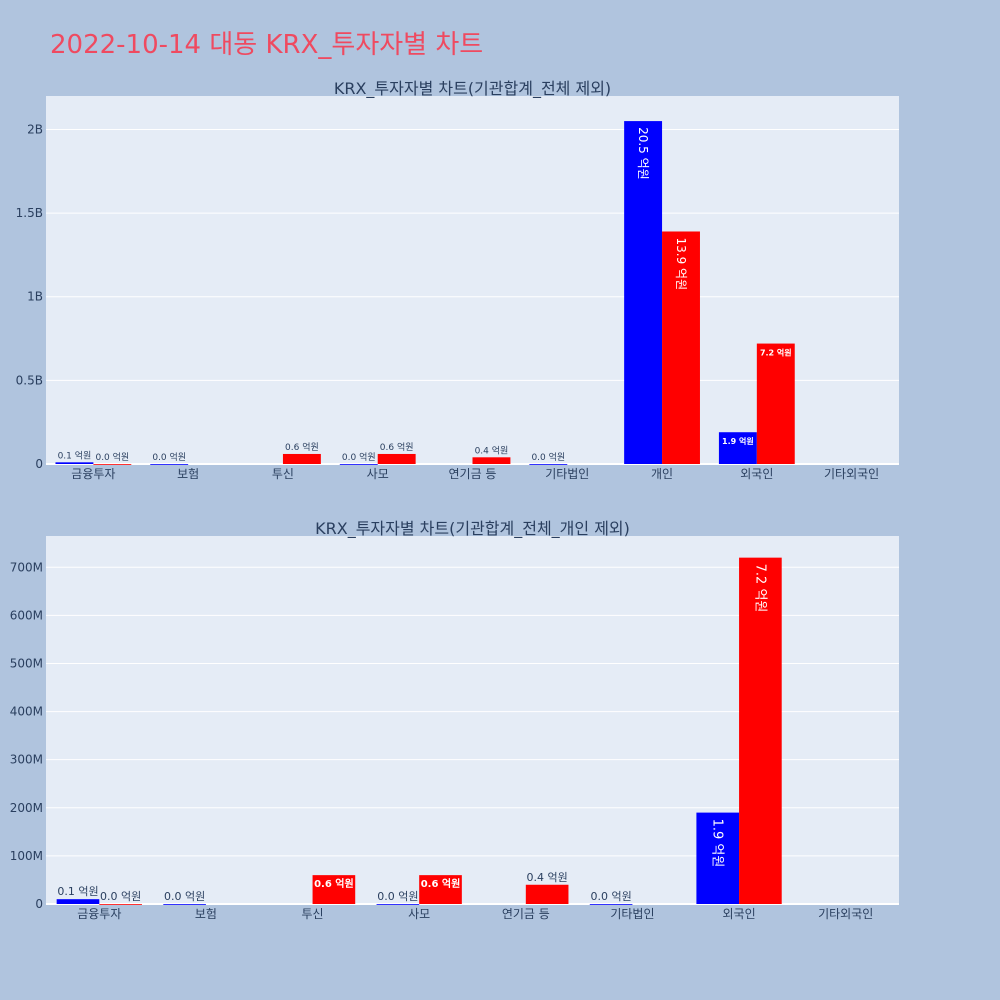 The image size is (1000, 1000). I want to click on bar-label-group: 20.5 억원, so click(643, 153).